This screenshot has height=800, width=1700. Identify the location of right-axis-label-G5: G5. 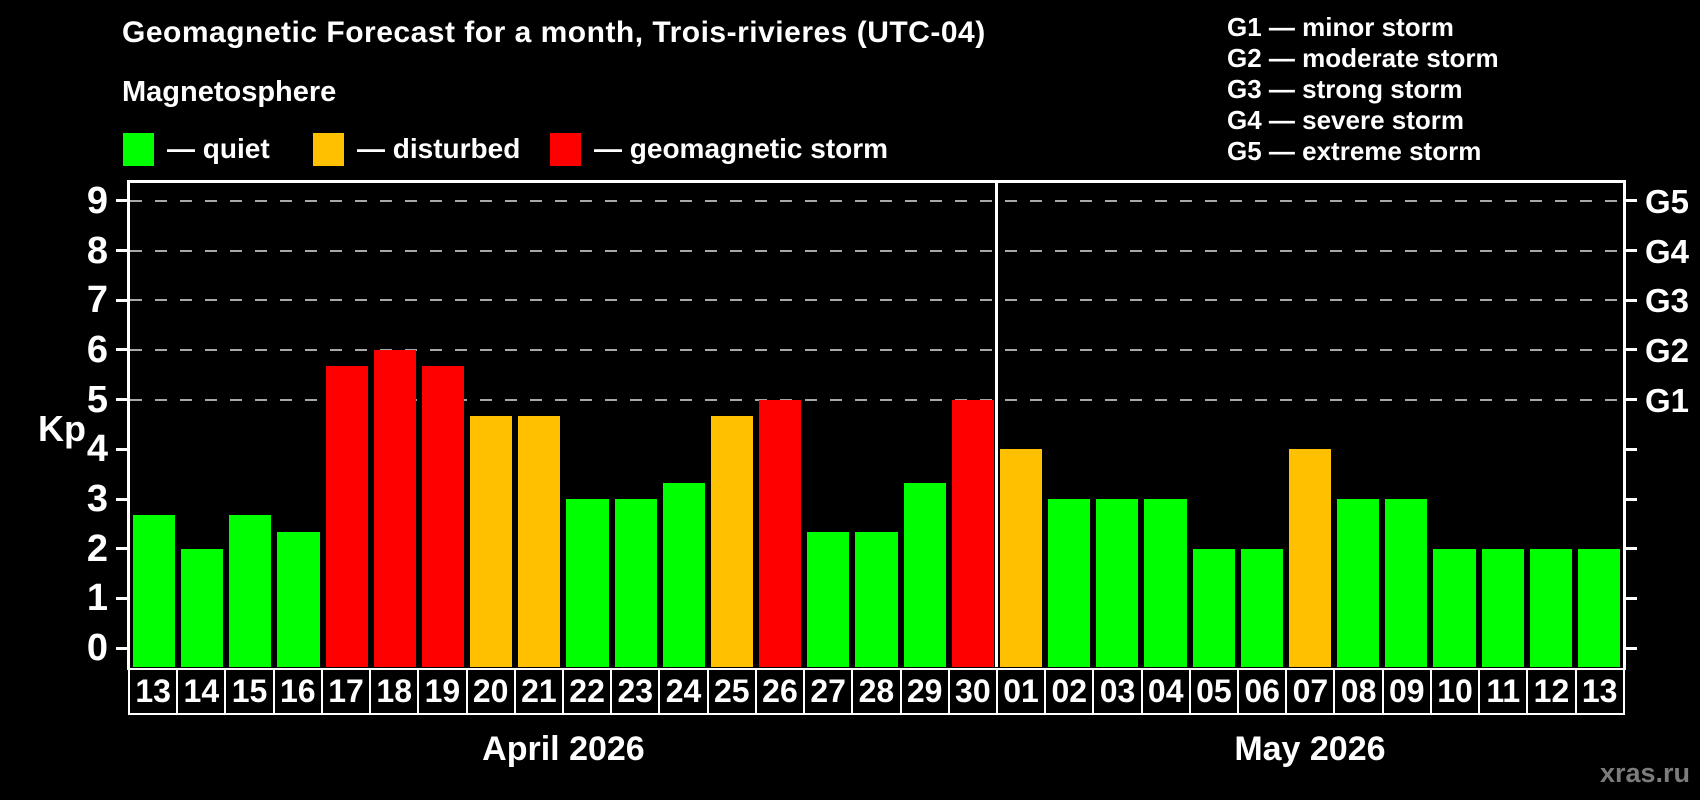
(1667, 201).